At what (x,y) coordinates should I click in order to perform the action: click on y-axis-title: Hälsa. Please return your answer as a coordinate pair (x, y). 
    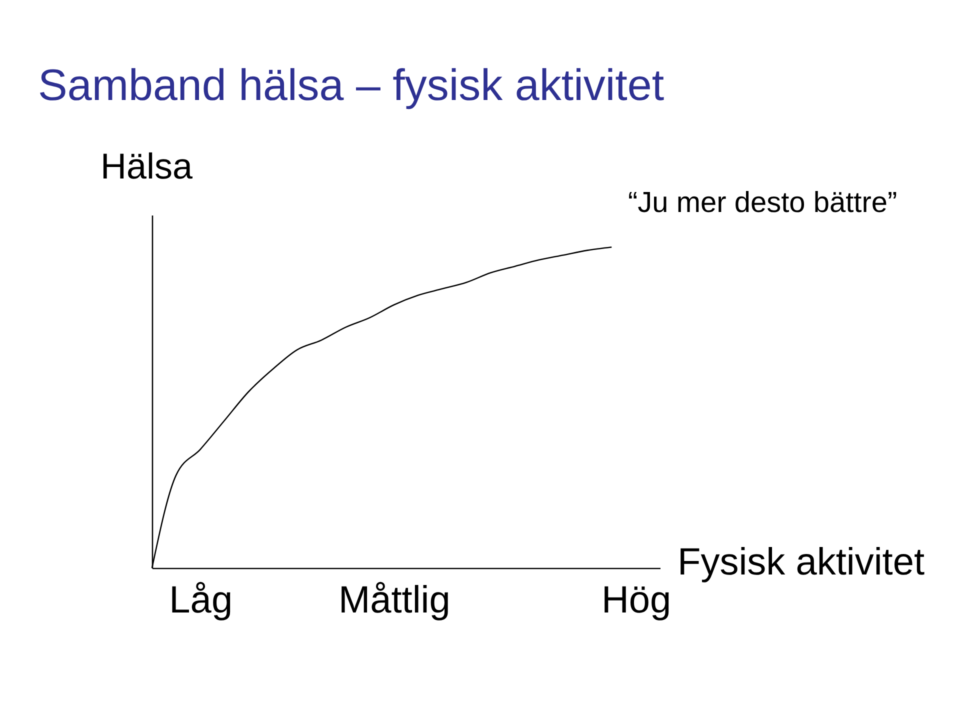
    Looking at the image, I should click on (147, 166).